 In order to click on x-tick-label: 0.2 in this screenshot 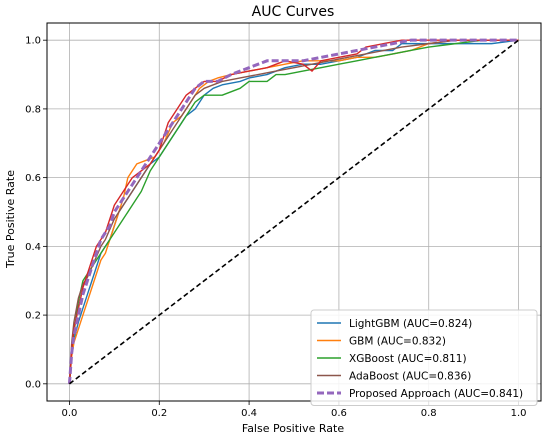, I will do `click(159, 413)`.